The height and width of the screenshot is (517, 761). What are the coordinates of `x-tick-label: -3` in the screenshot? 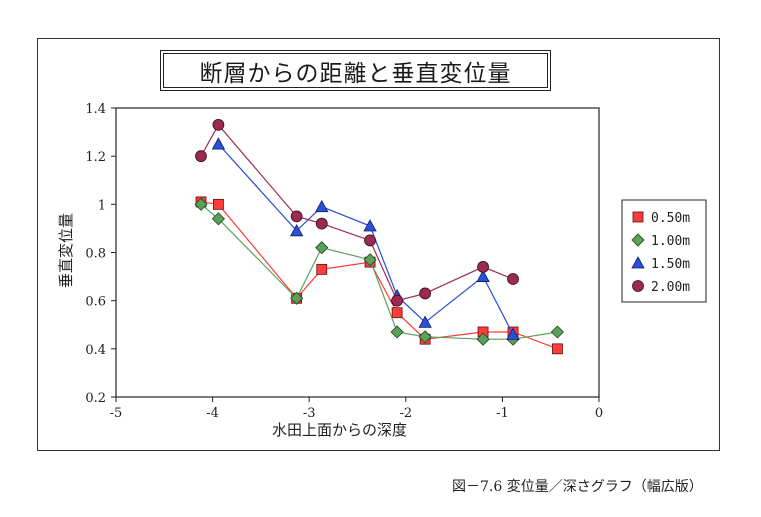 It's located at (309, 413).